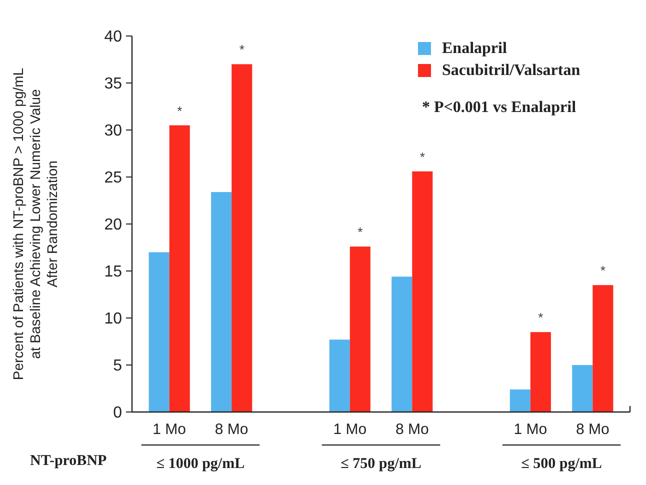 This screenshot has height=485, width=646. Describe the element at coordinates (117, 366) in the screenshot. I see `y-tick-label: 5` at that location.